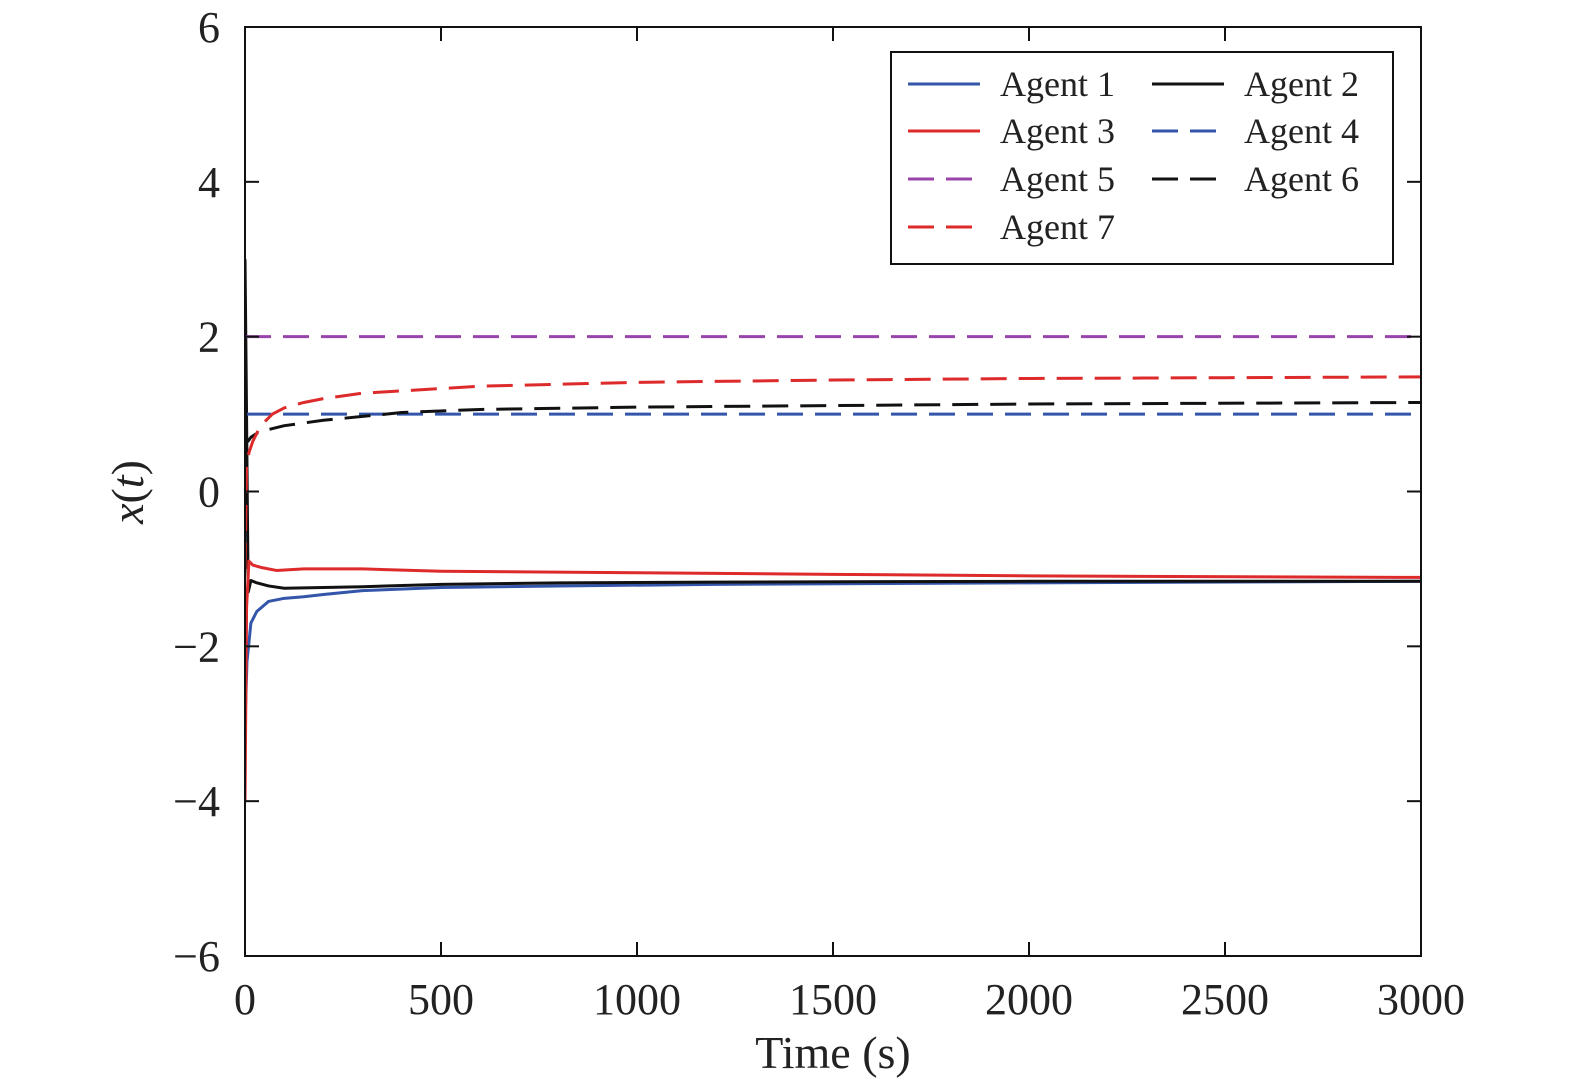 The height and width of the screenshot is (1089, 1575). I want to click on y-tick-label: 0, so click(209, 492).